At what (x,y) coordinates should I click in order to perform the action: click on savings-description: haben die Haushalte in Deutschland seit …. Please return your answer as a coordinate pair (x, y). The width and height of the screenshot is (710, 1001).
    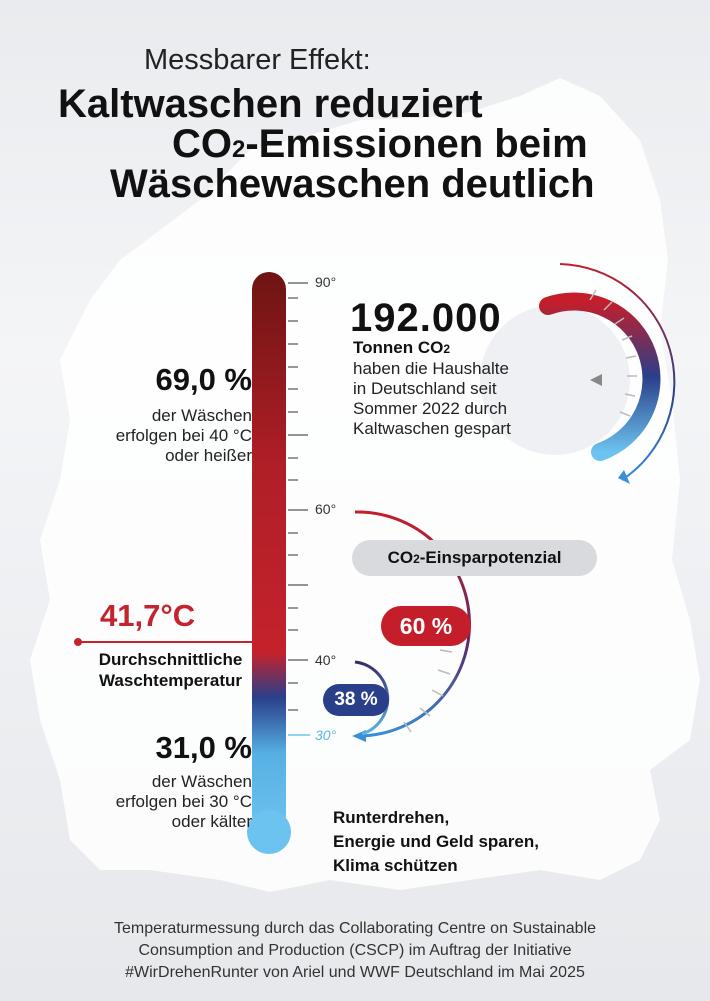
    Looking at the image, I should click on (432, 399).